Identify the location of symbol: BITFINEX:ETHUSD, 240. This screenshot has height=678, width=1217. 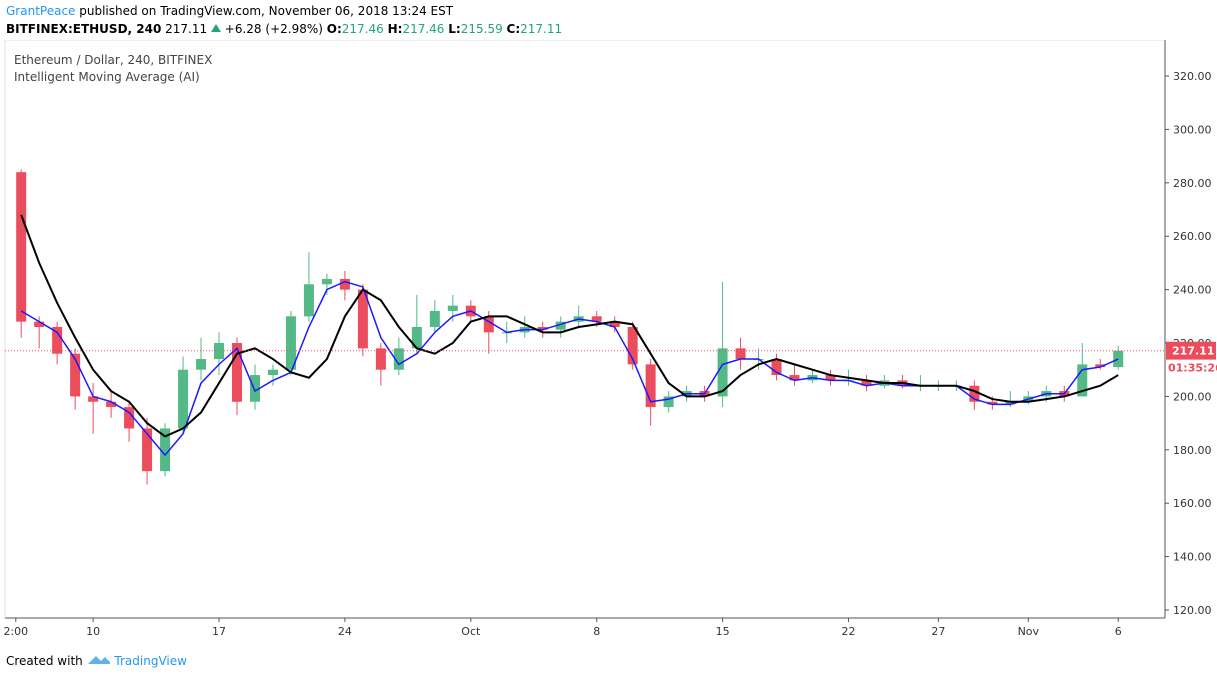
(84, 29).